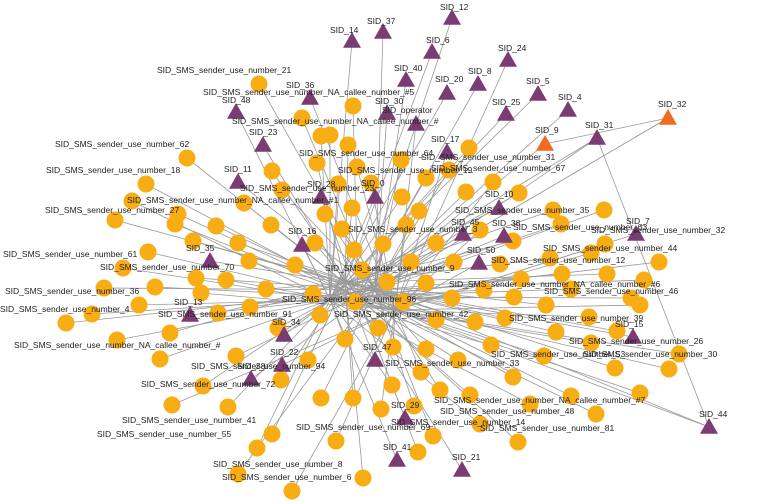  What do you see at coordinates (545, 143) in the screenshot?
I see `highlighted-session-node` at bounding box center [545, 143].